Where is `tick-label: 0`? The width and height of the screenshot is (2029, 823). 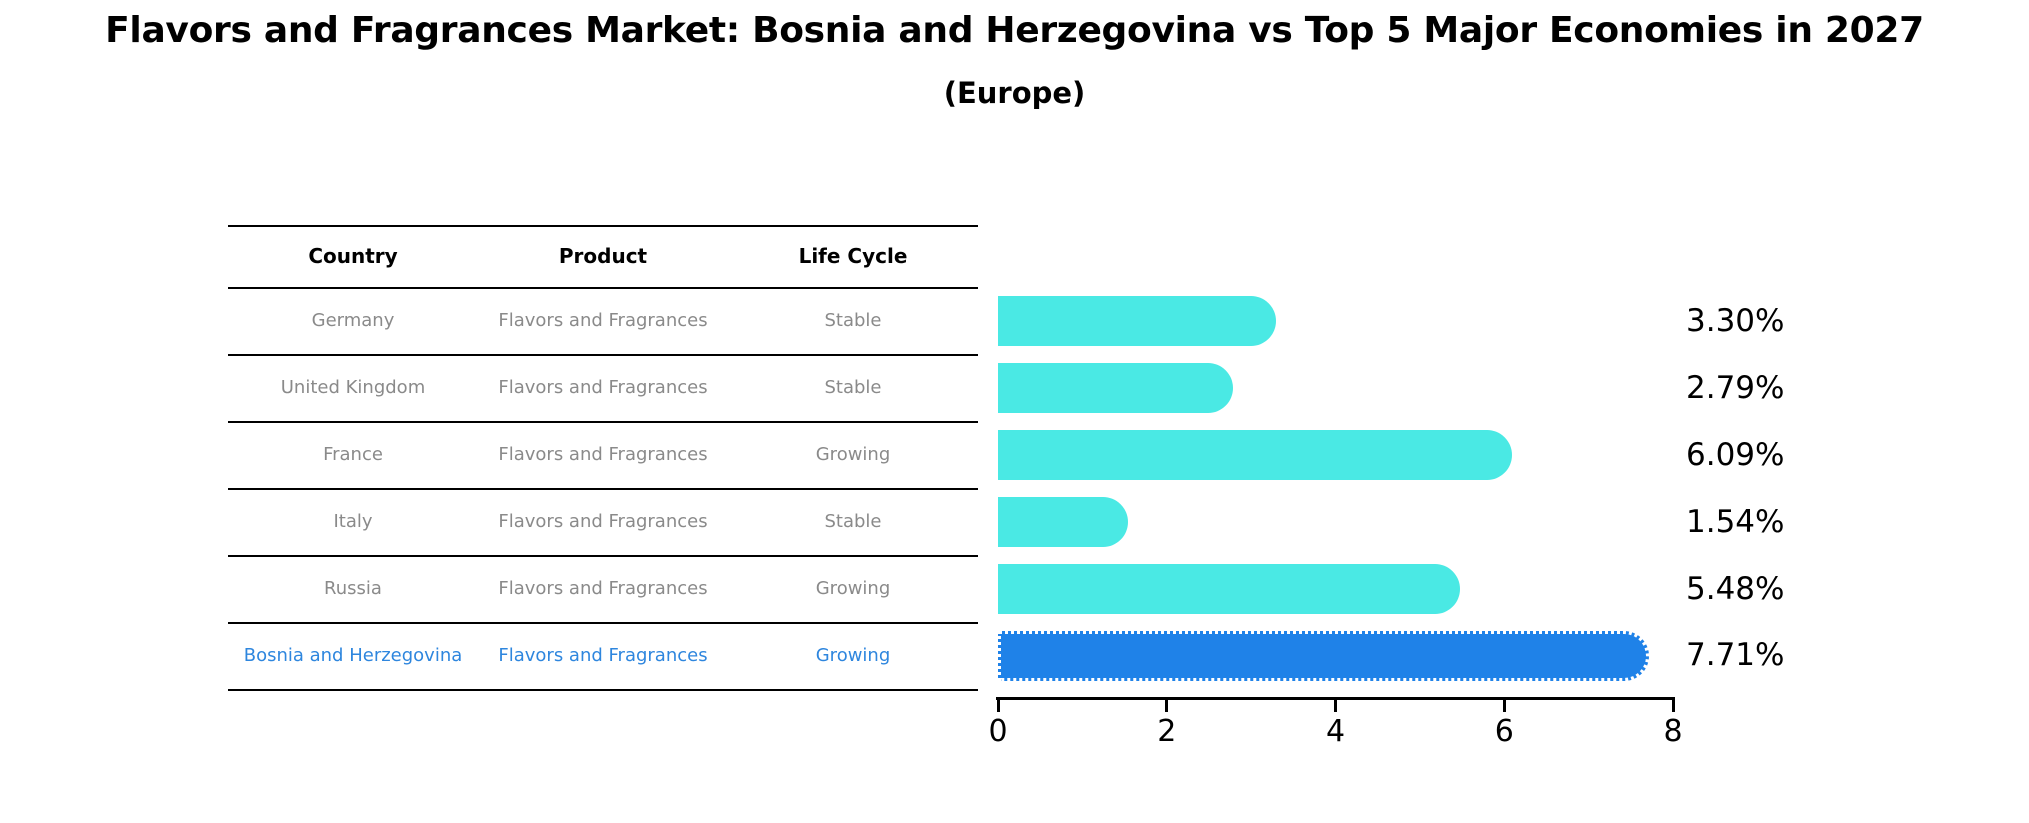
tick-label: 0 is located at coordinates (998, 731).